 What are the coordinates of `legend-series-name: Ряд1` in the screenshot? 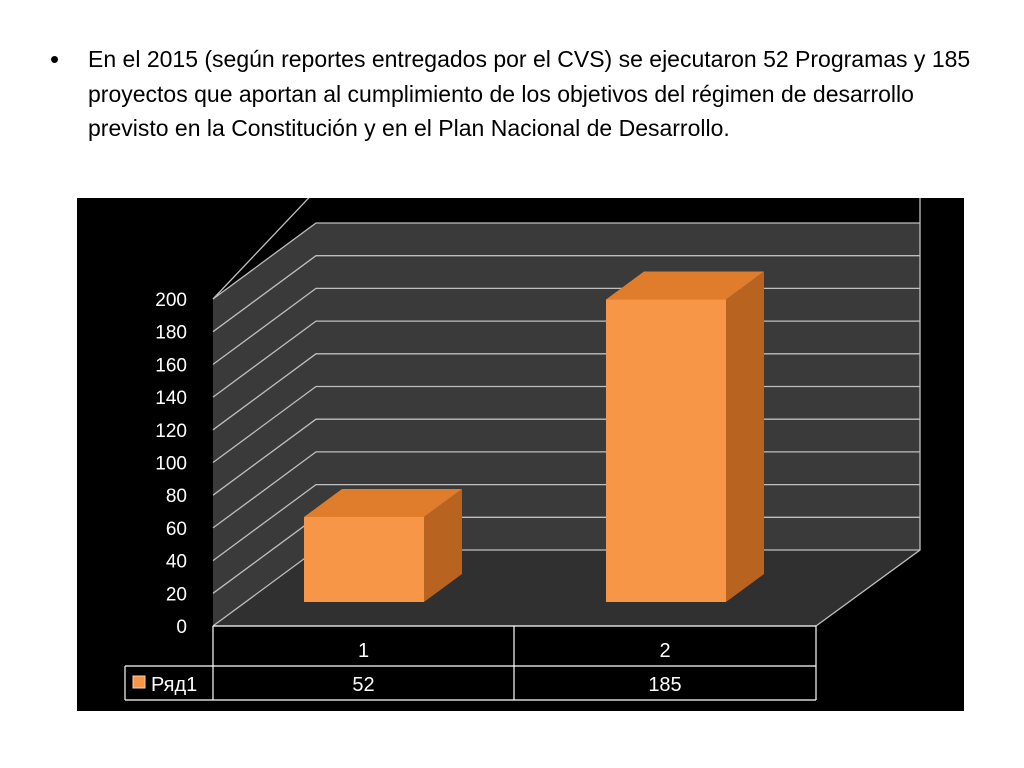 It's located at (174, 685).